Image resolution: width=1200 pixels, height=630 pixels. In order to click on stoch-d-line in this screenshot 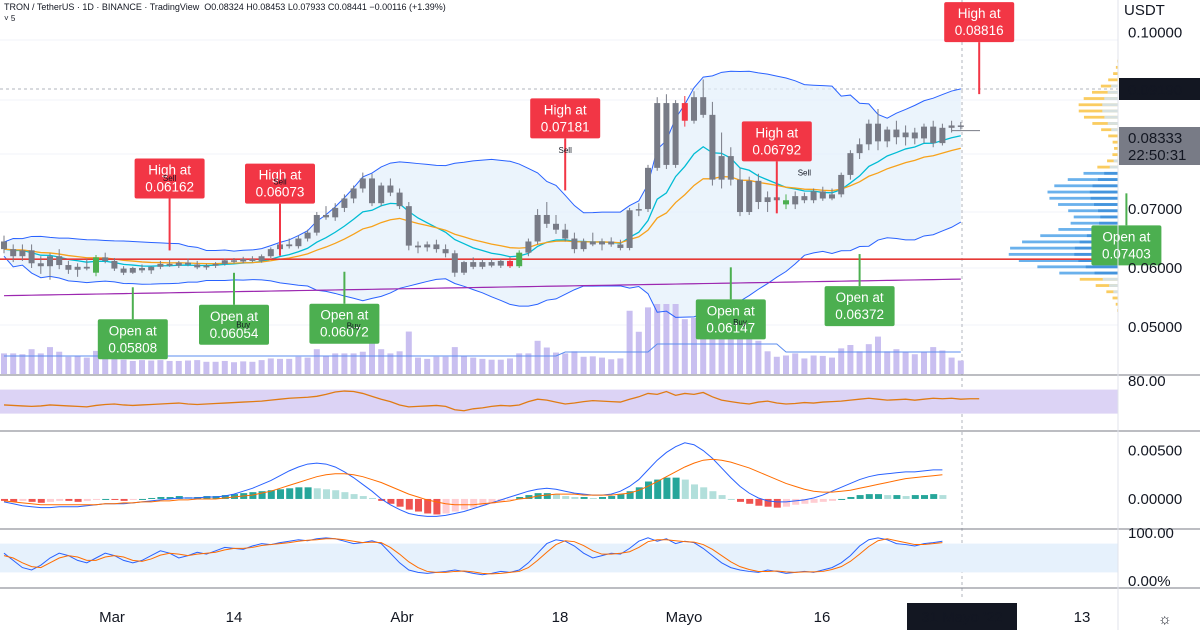, I will do `click(473, 556)`.